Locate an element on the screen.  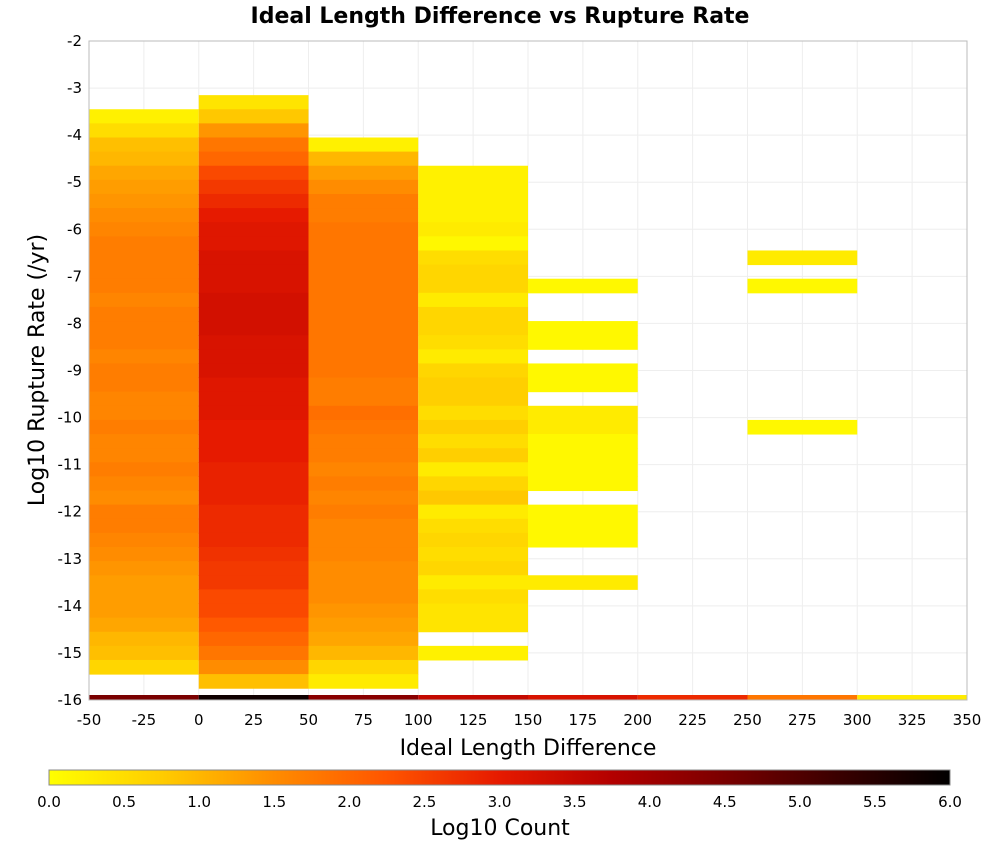
x-tick-label: 100 is located at coordinates (418, 720).